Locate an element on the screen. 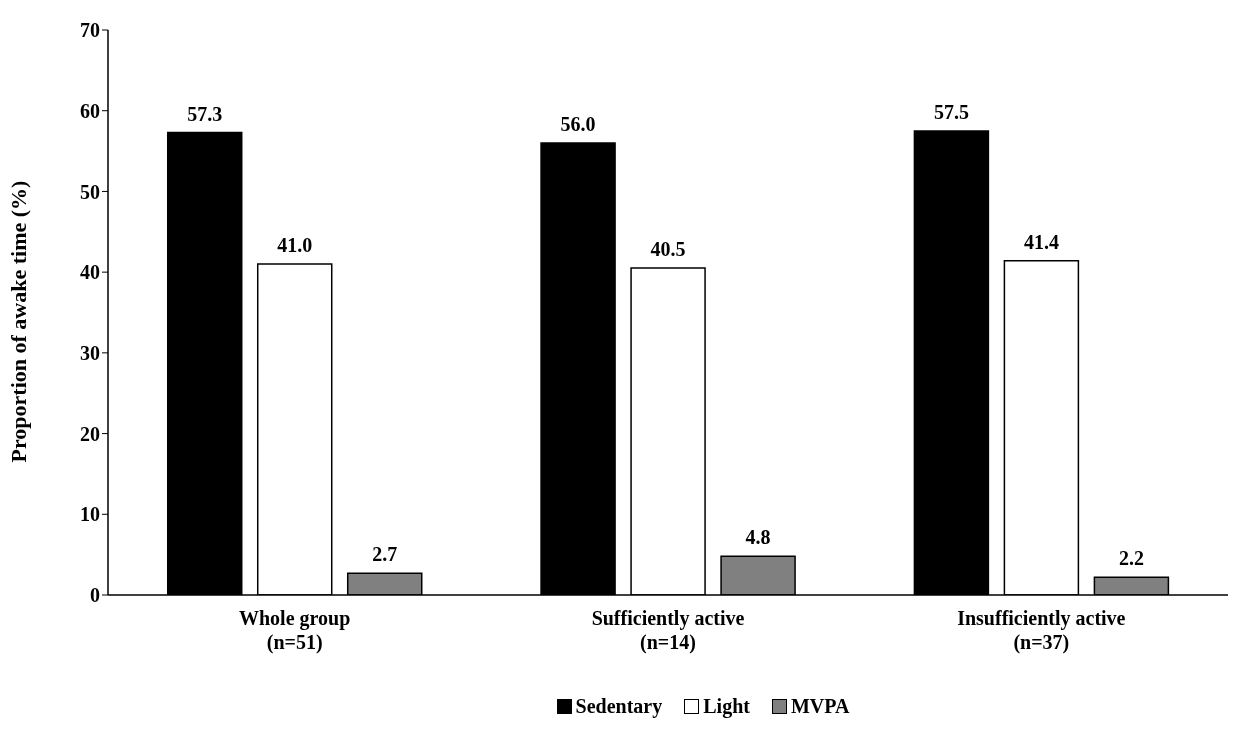  y-tick-label: 60 is located at coordinates (90, 110).